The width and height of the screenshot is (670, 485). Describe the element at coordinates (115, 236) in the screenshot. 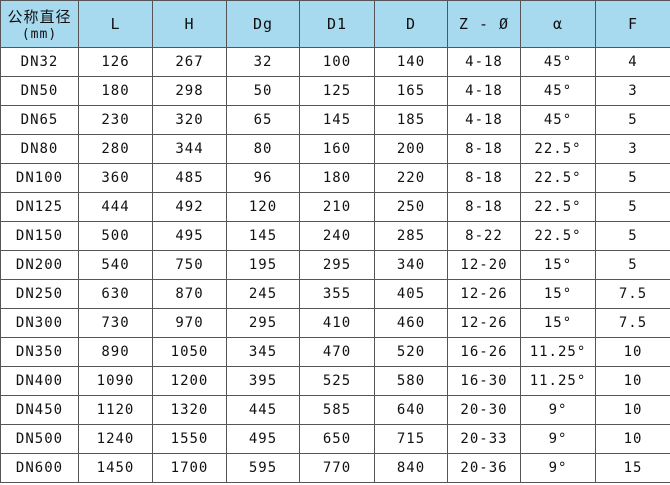

I see `table-cell: 500` at that location.